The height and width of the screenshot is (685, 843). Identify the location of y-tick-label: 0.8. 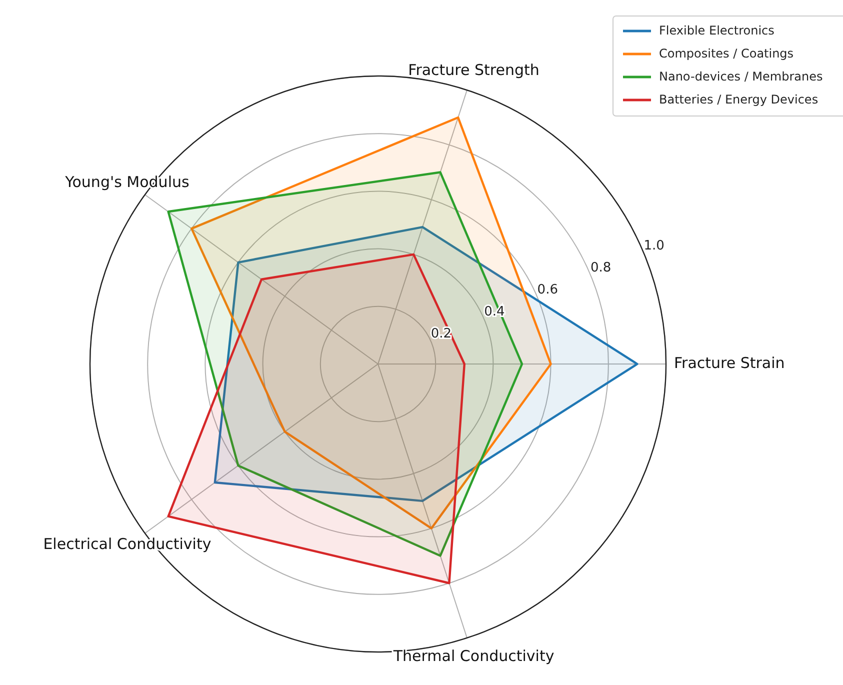
(601, 268).